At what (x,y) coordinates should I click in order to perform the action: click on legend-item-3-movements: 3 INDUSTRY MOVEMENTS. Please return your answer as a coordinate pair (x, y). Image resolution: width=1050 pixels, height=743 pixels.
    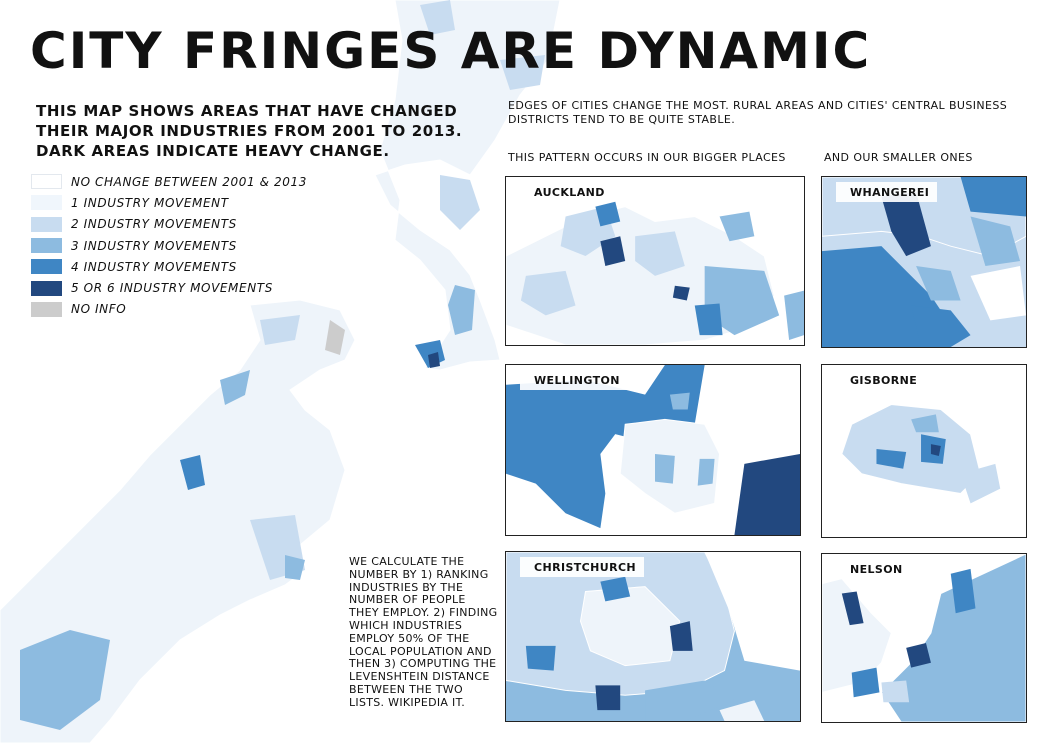
    Looking at the image, I should click on (169, 245).